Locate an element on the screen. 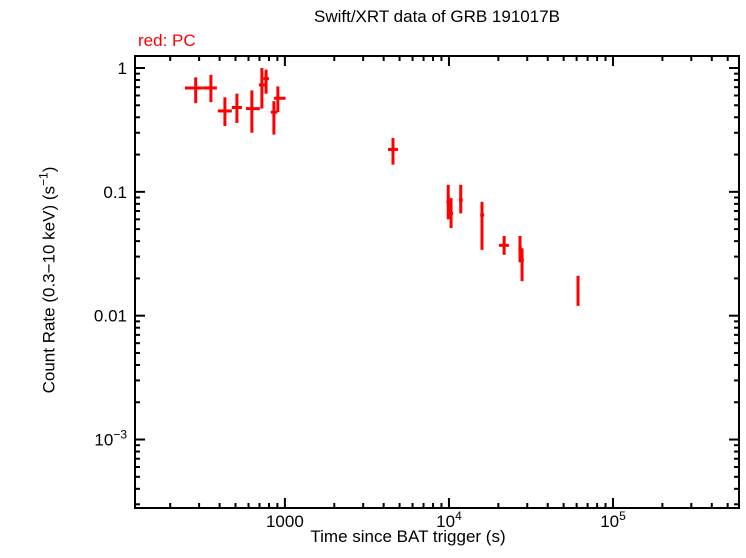 This screenshot has width=746, height=558. x-tick-labels: 1000 10⁴ 10⁵ is located at coordinates (446, 520).